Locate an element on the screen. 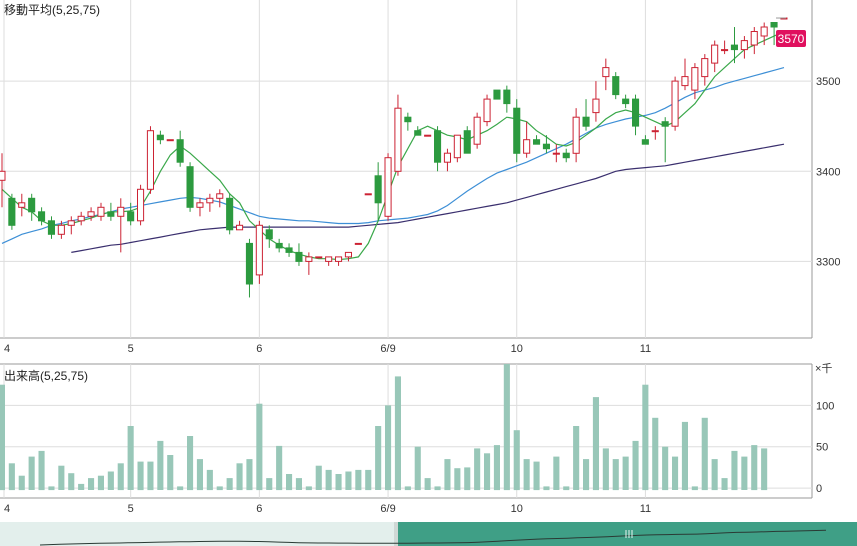 This screenshot has height=546, width=857. price-x-tick-label: 10 is located at coordinates (517, 349).